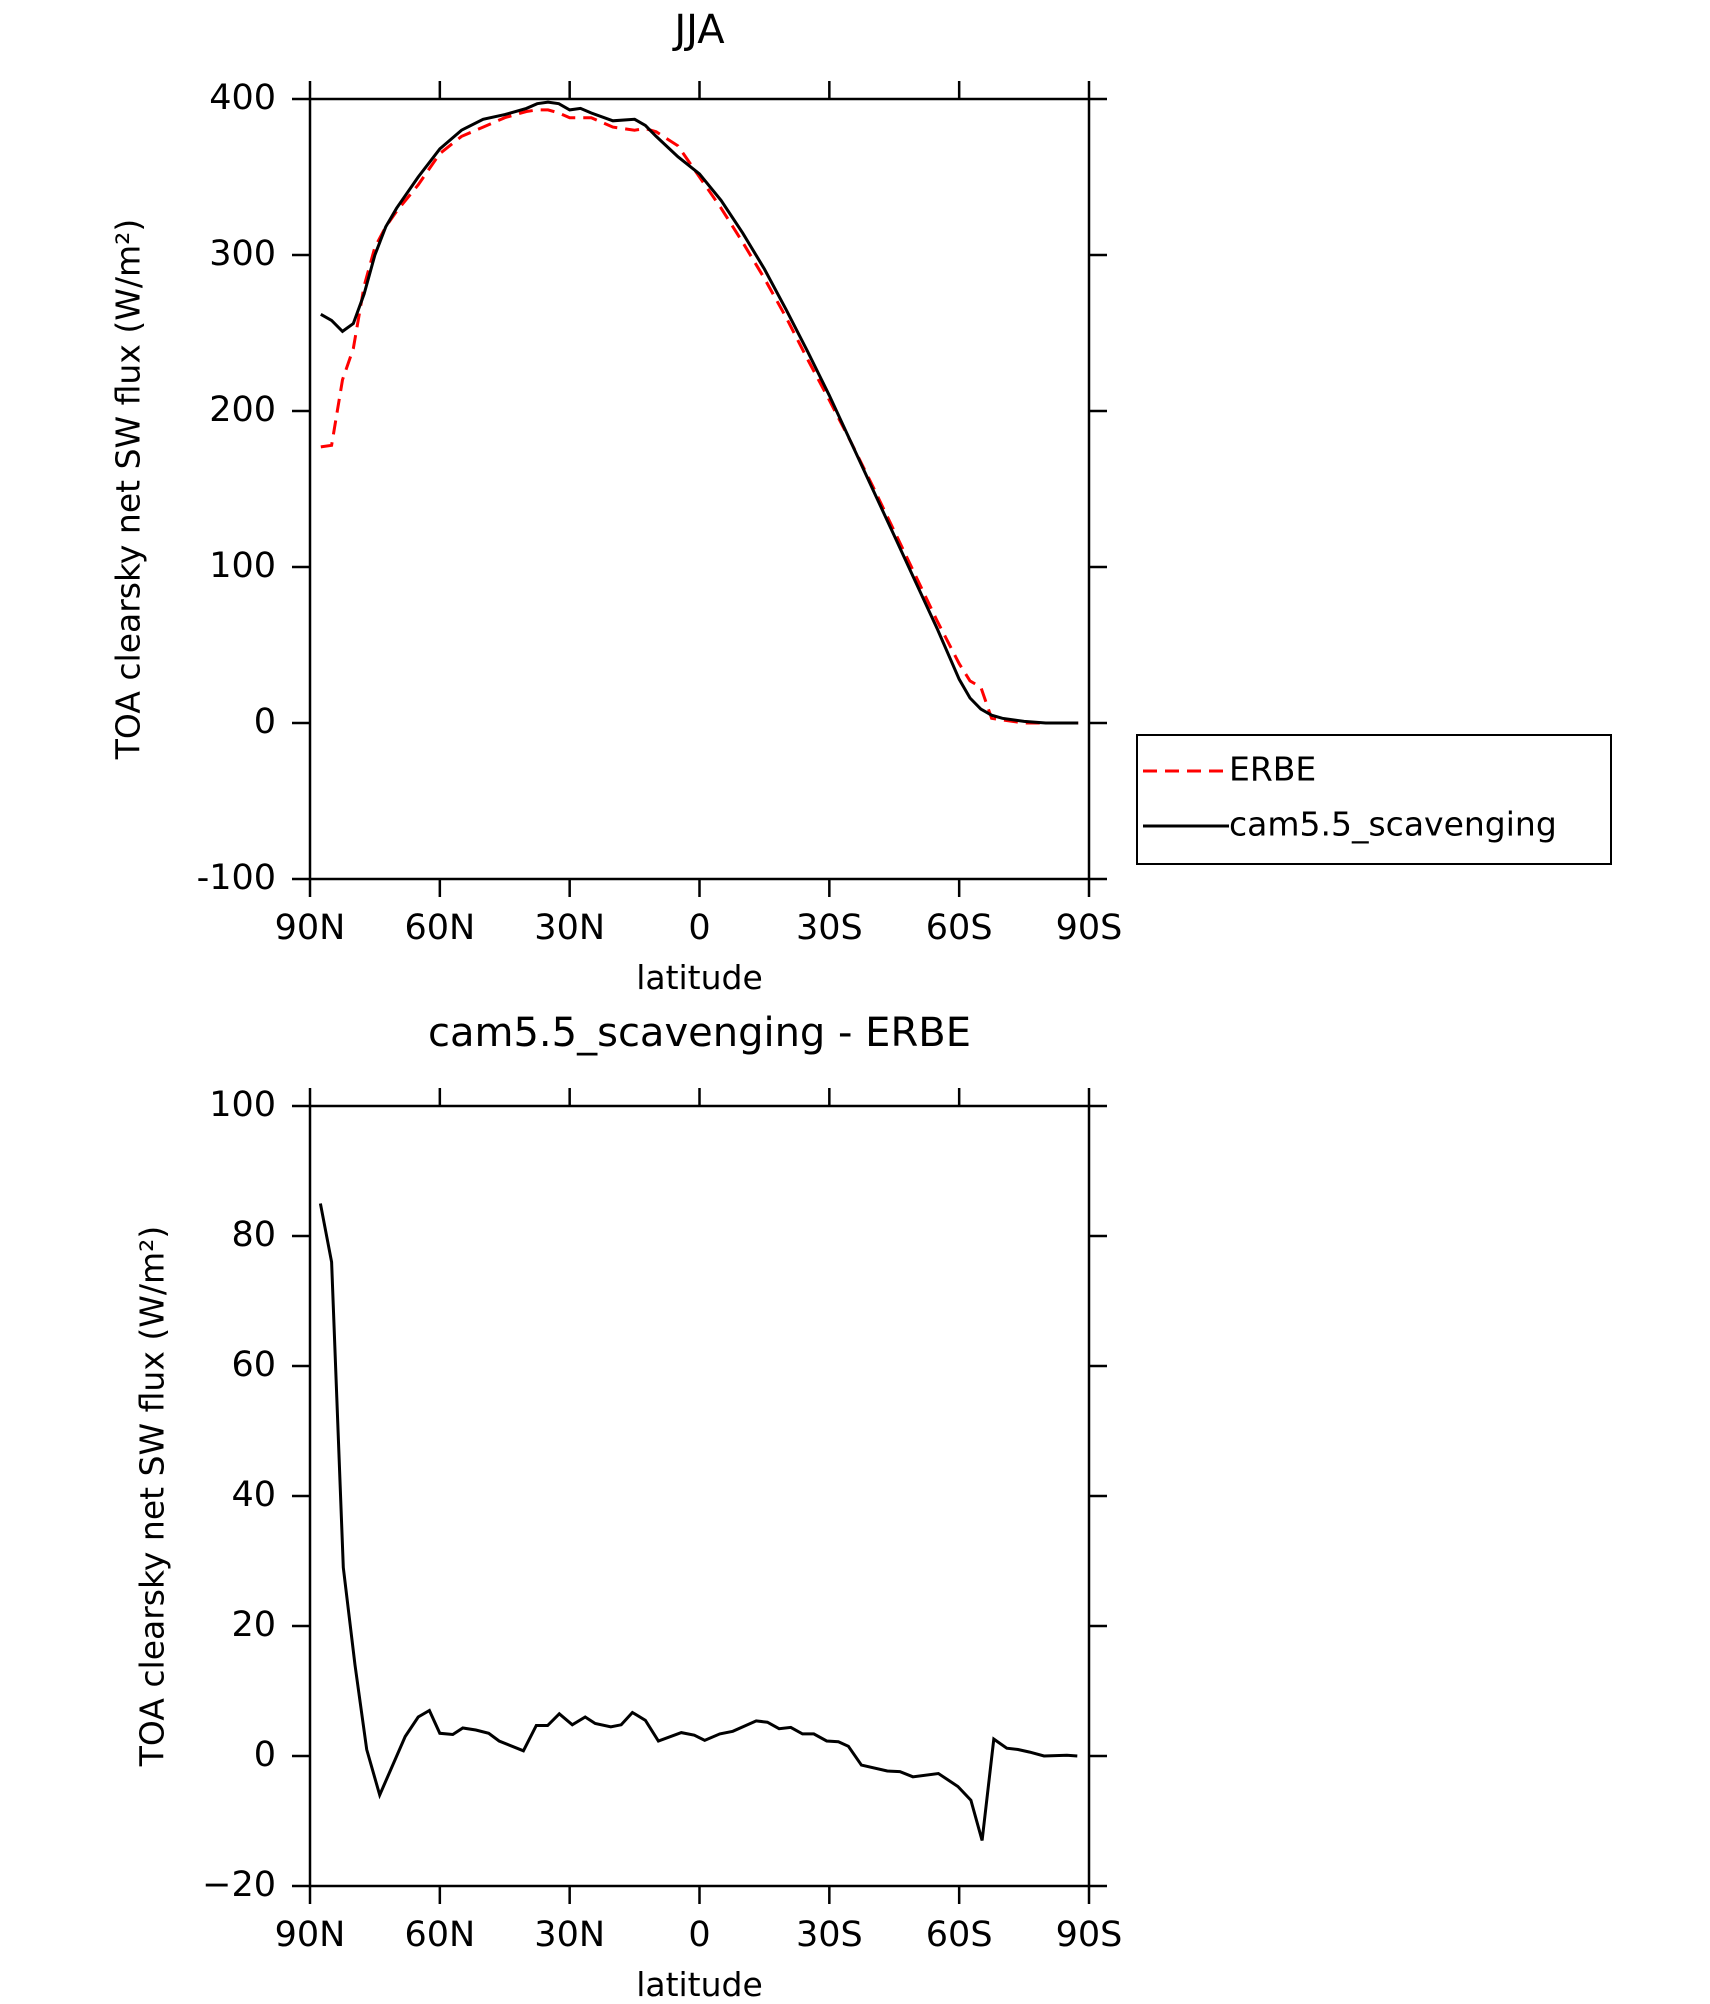 Image resolution: width=1710 pixels, height=2004 pixels. I want to click on chart-title: cam5.5_scavenging - ERBE, so click(699, 1033).